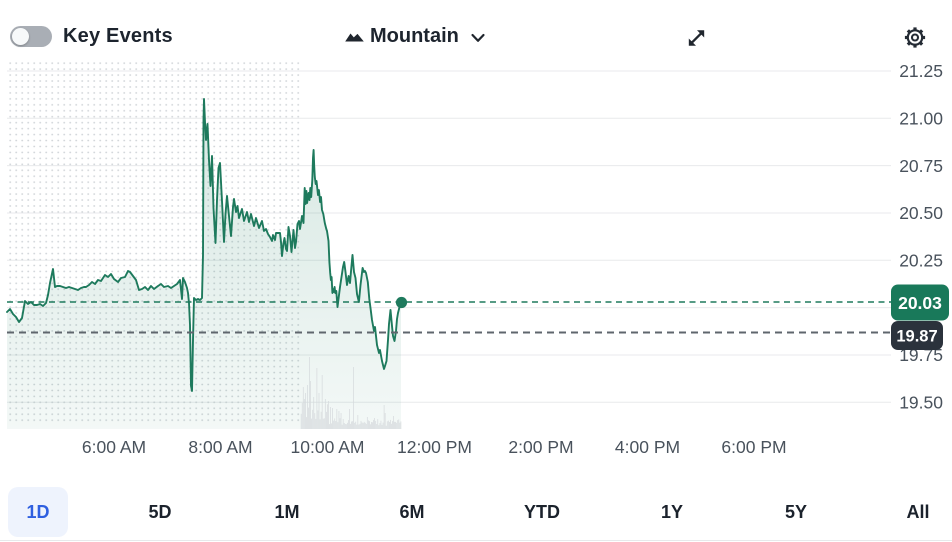 This screenshot has height=542, width=952. I want to click on svg-text: 10:00 AM, so click(328, 447).